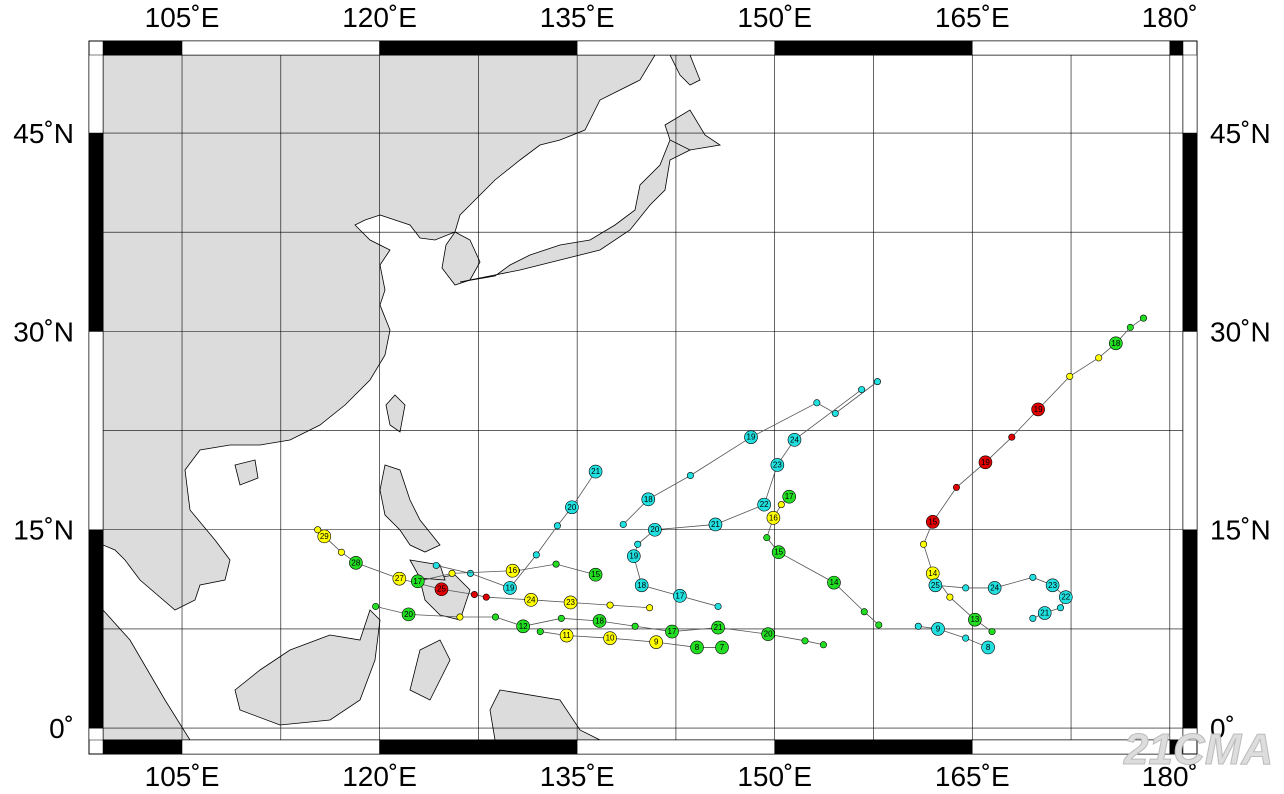 The height and width of the screenshot is (794, 1284). What do you see at coordinates (182, 17) in the screenshot?
I see `lon-label: 105˚E` at bounding box center [182, 17].